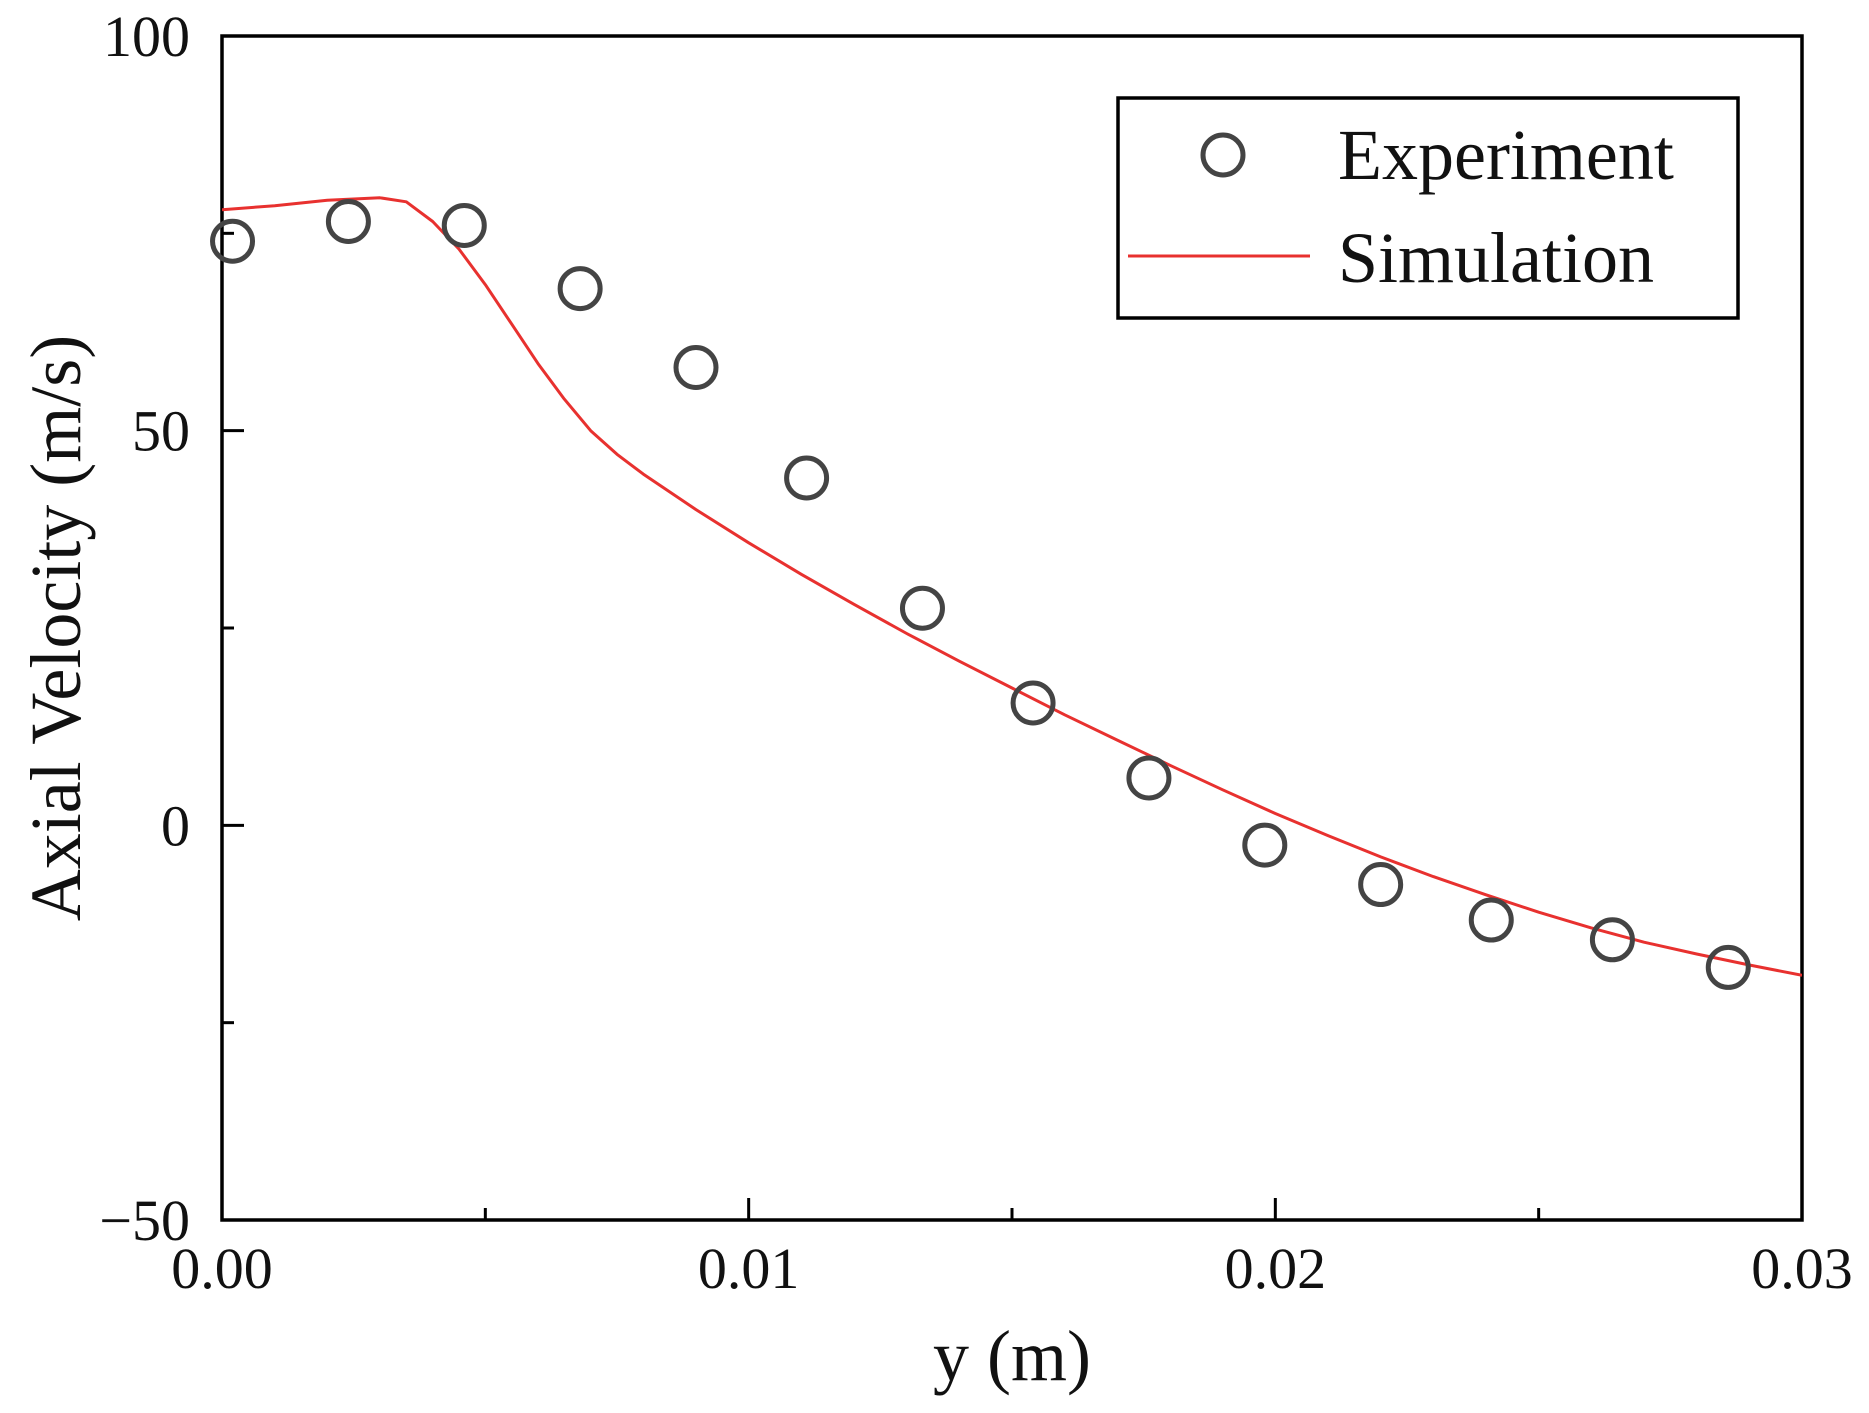 The image size is (1869, 1413). Describe the element at coordinates (749, 1268) in the screenshot. I see `x-tick-label: 0.01` at that location.